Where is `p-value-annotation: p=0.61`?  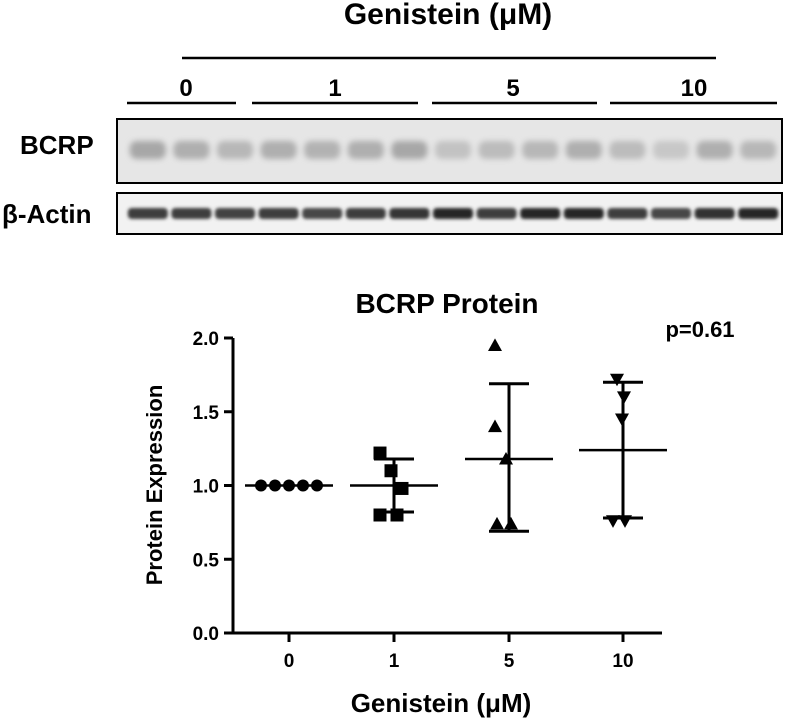 p-value-annotation: p=0.61 is located at coordinates (699, 329).